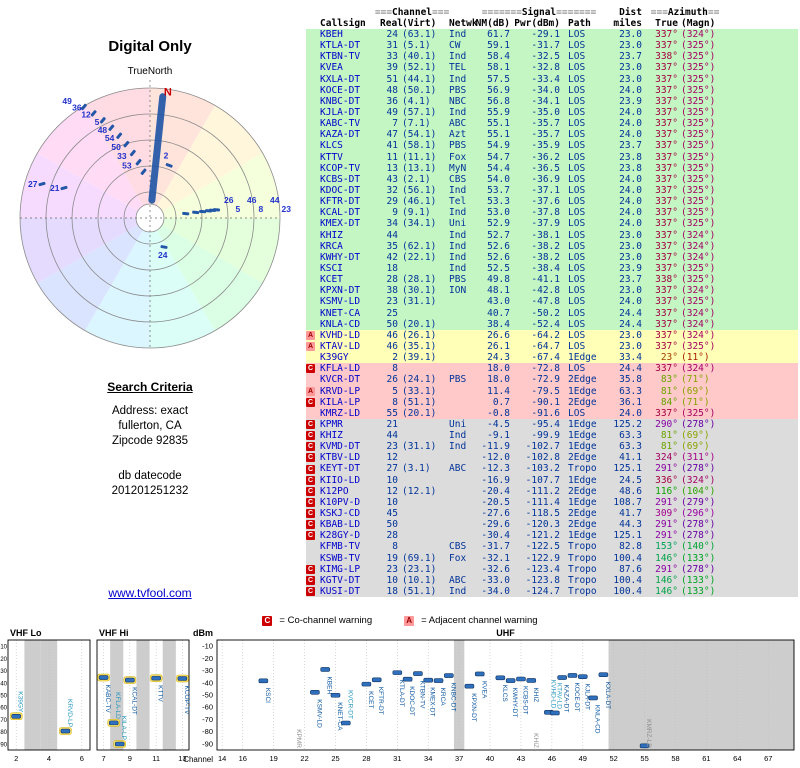  What do you see at coordinates (207, 658) in the screenshot?
I see `y-tick-label: -20` at bounding box center [207, 658].